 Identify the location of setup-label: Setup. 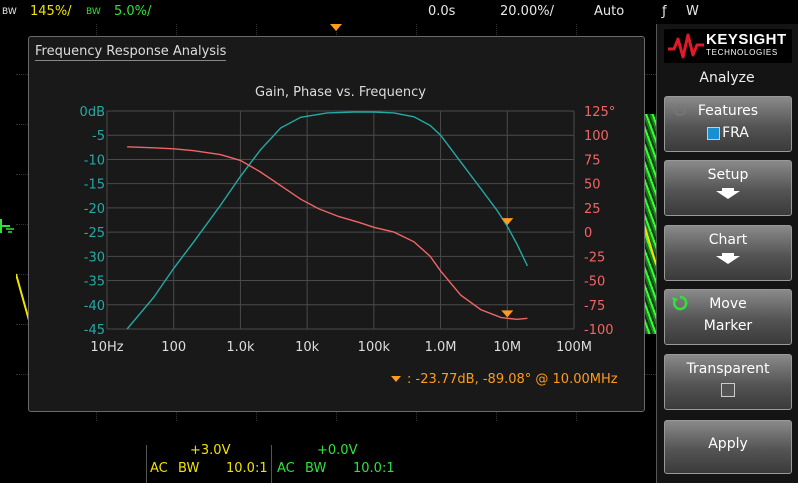
(728, 175).